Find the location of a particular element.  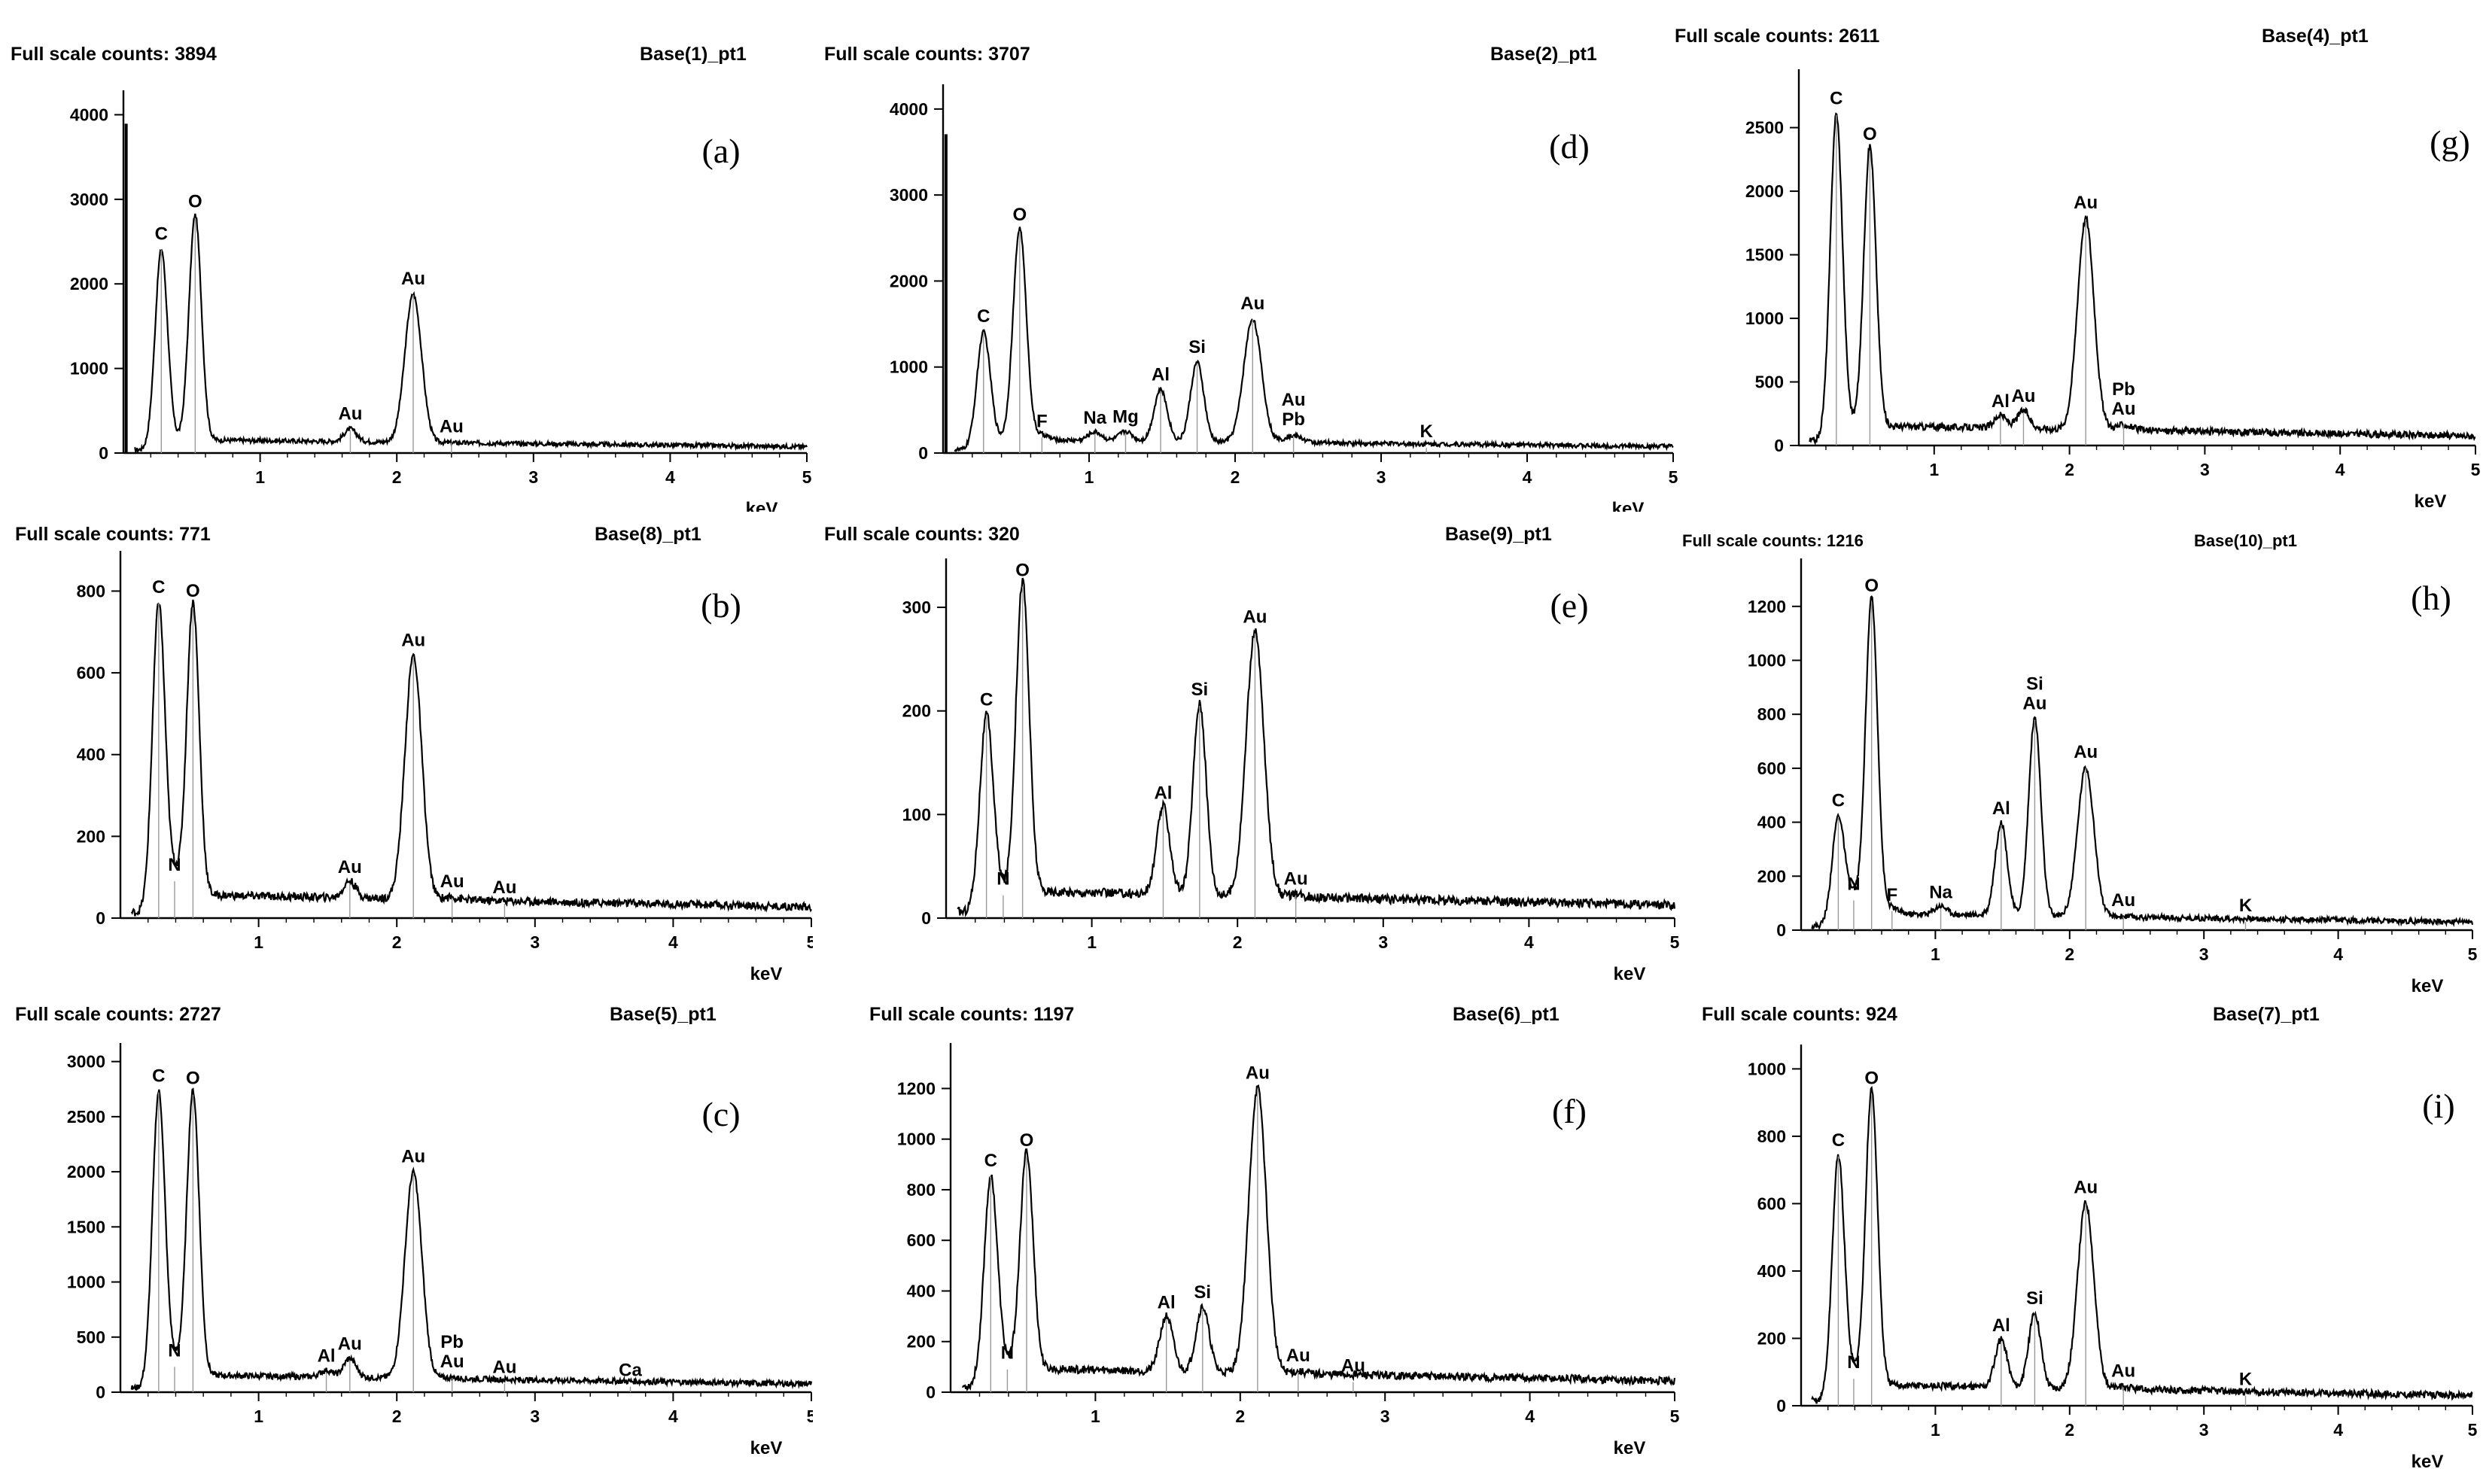

peak-label: F is located at coordinates (1042, 421).